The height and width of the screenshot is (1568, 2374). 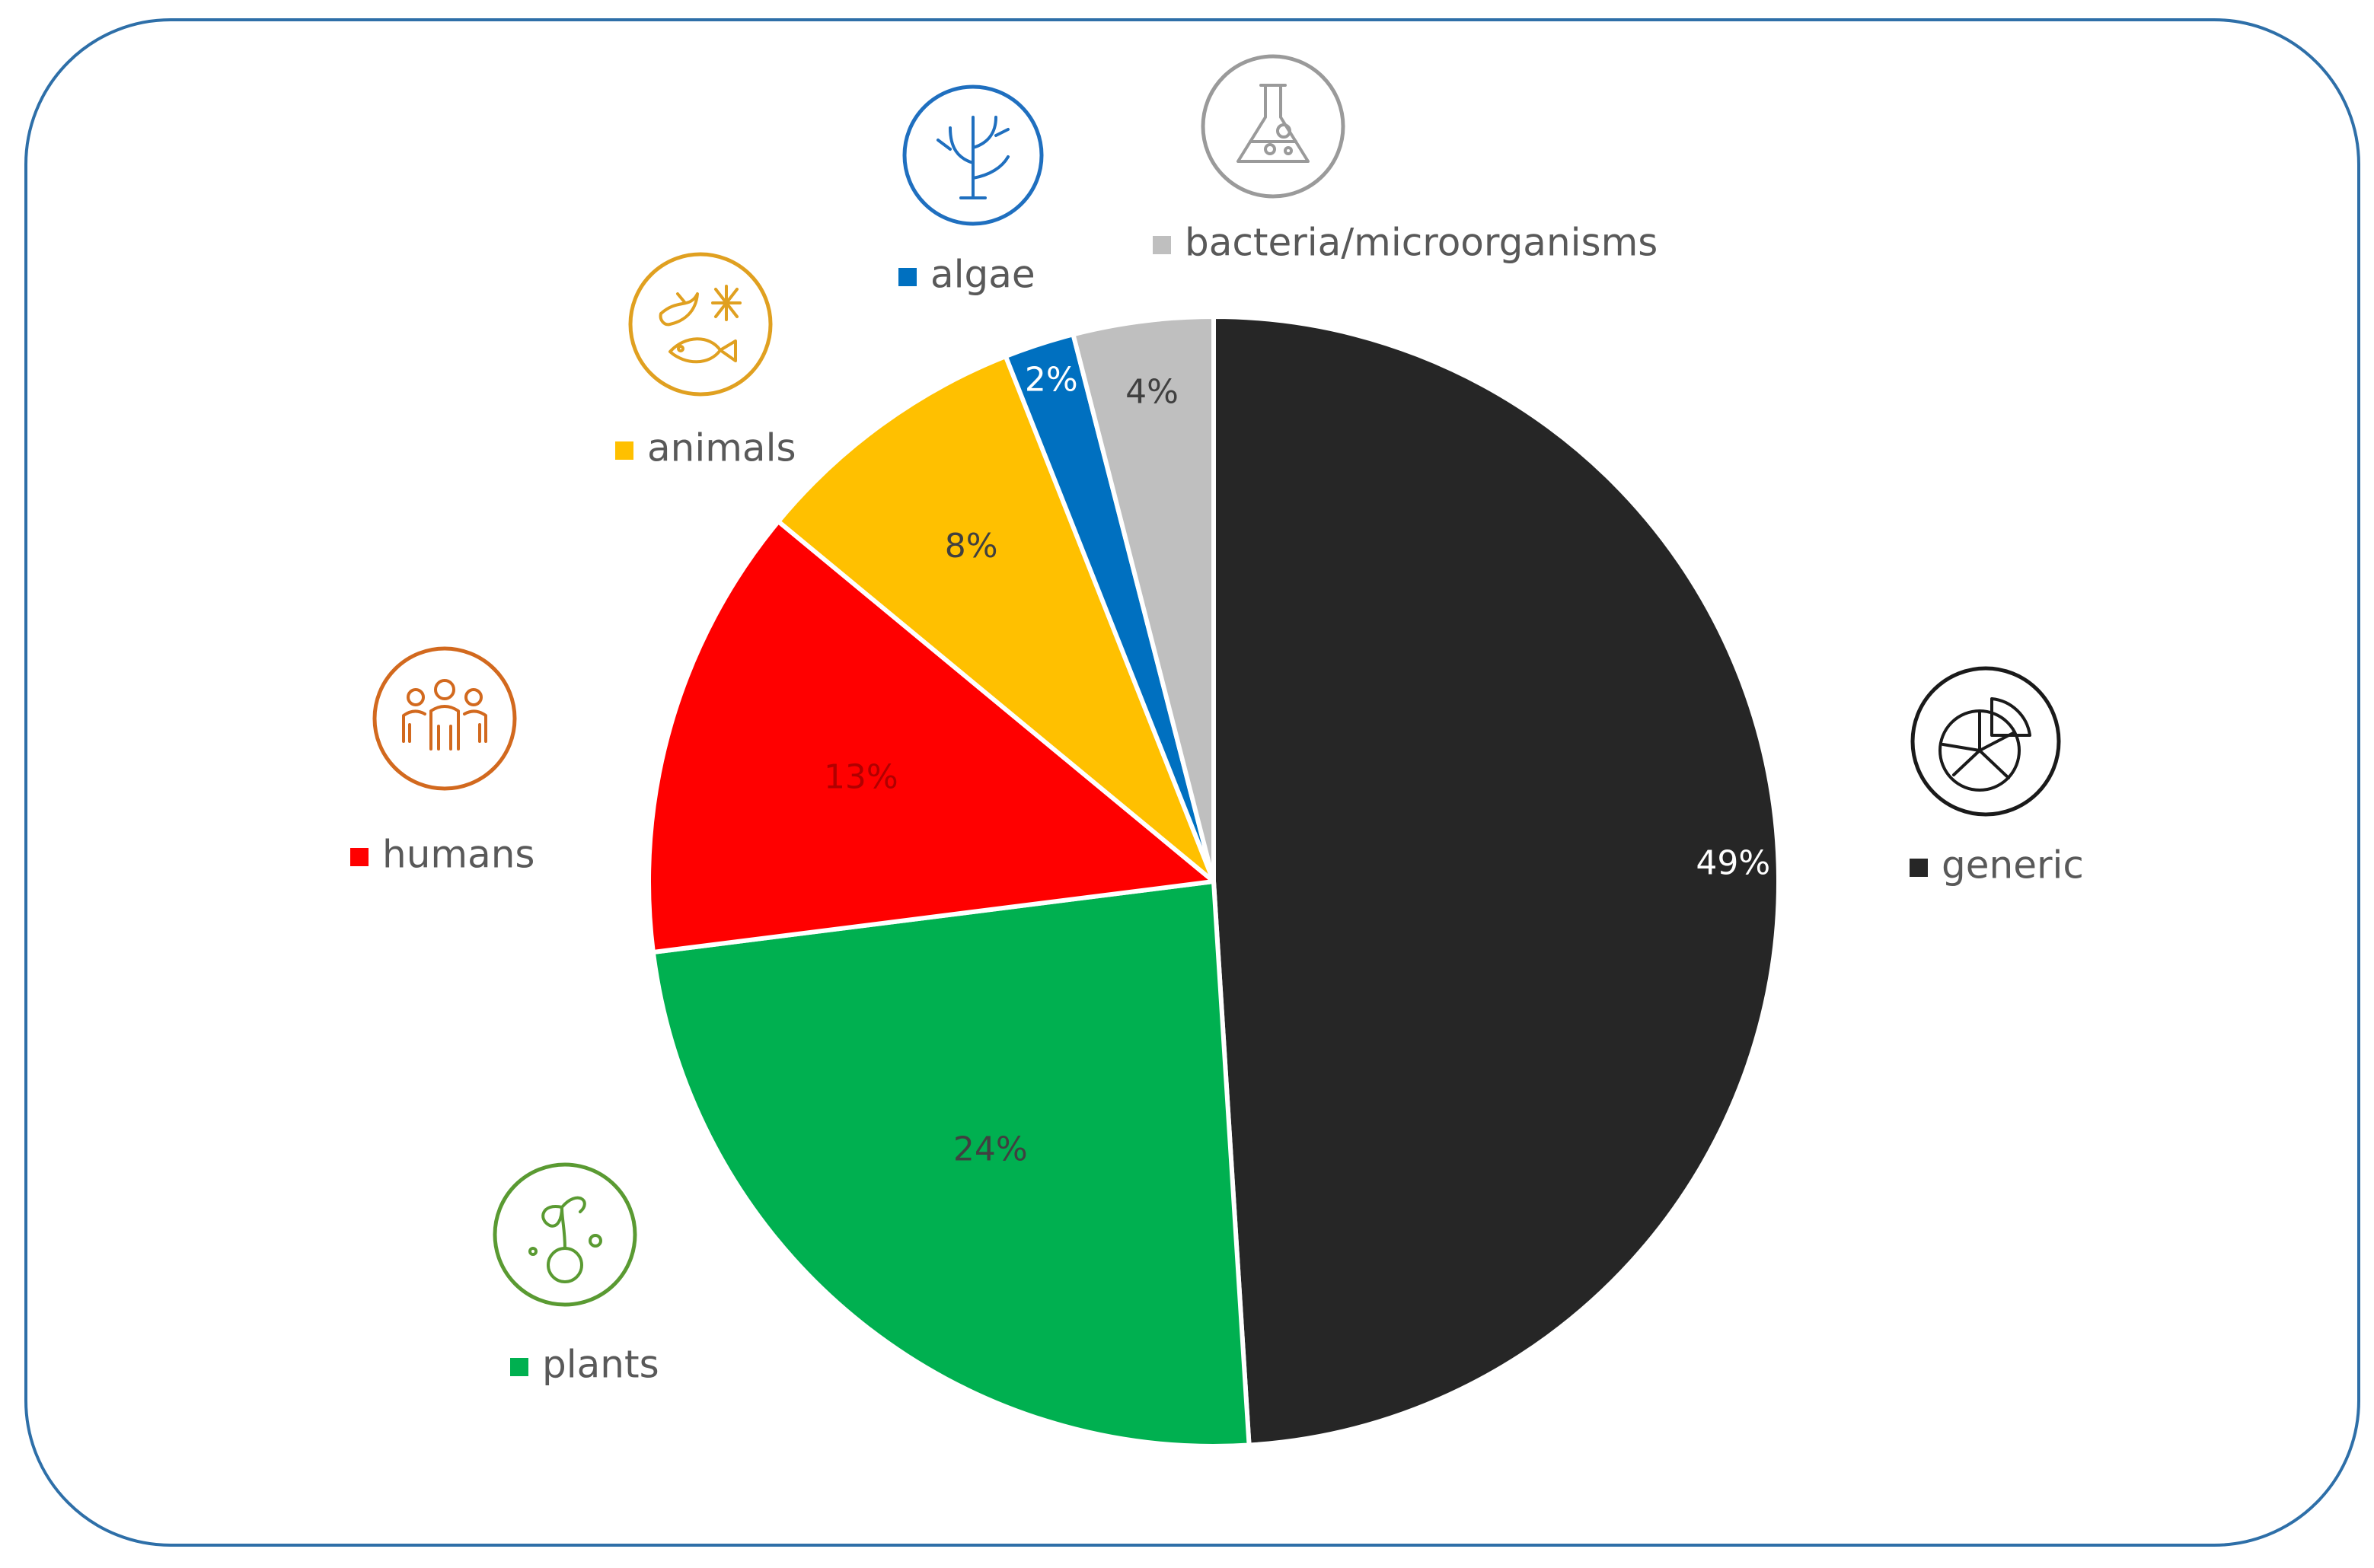 I want to click on legend-label: humans, so click(x=458, y=855).